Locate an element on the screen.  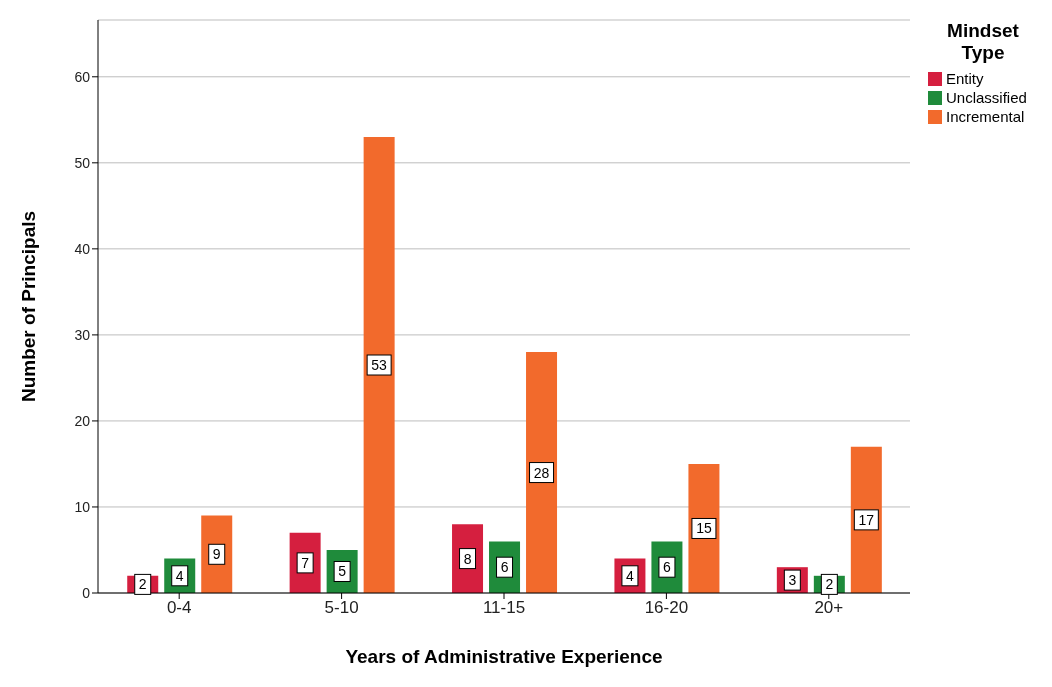
legend-label: Incremental is located at coordinates (985, 116).